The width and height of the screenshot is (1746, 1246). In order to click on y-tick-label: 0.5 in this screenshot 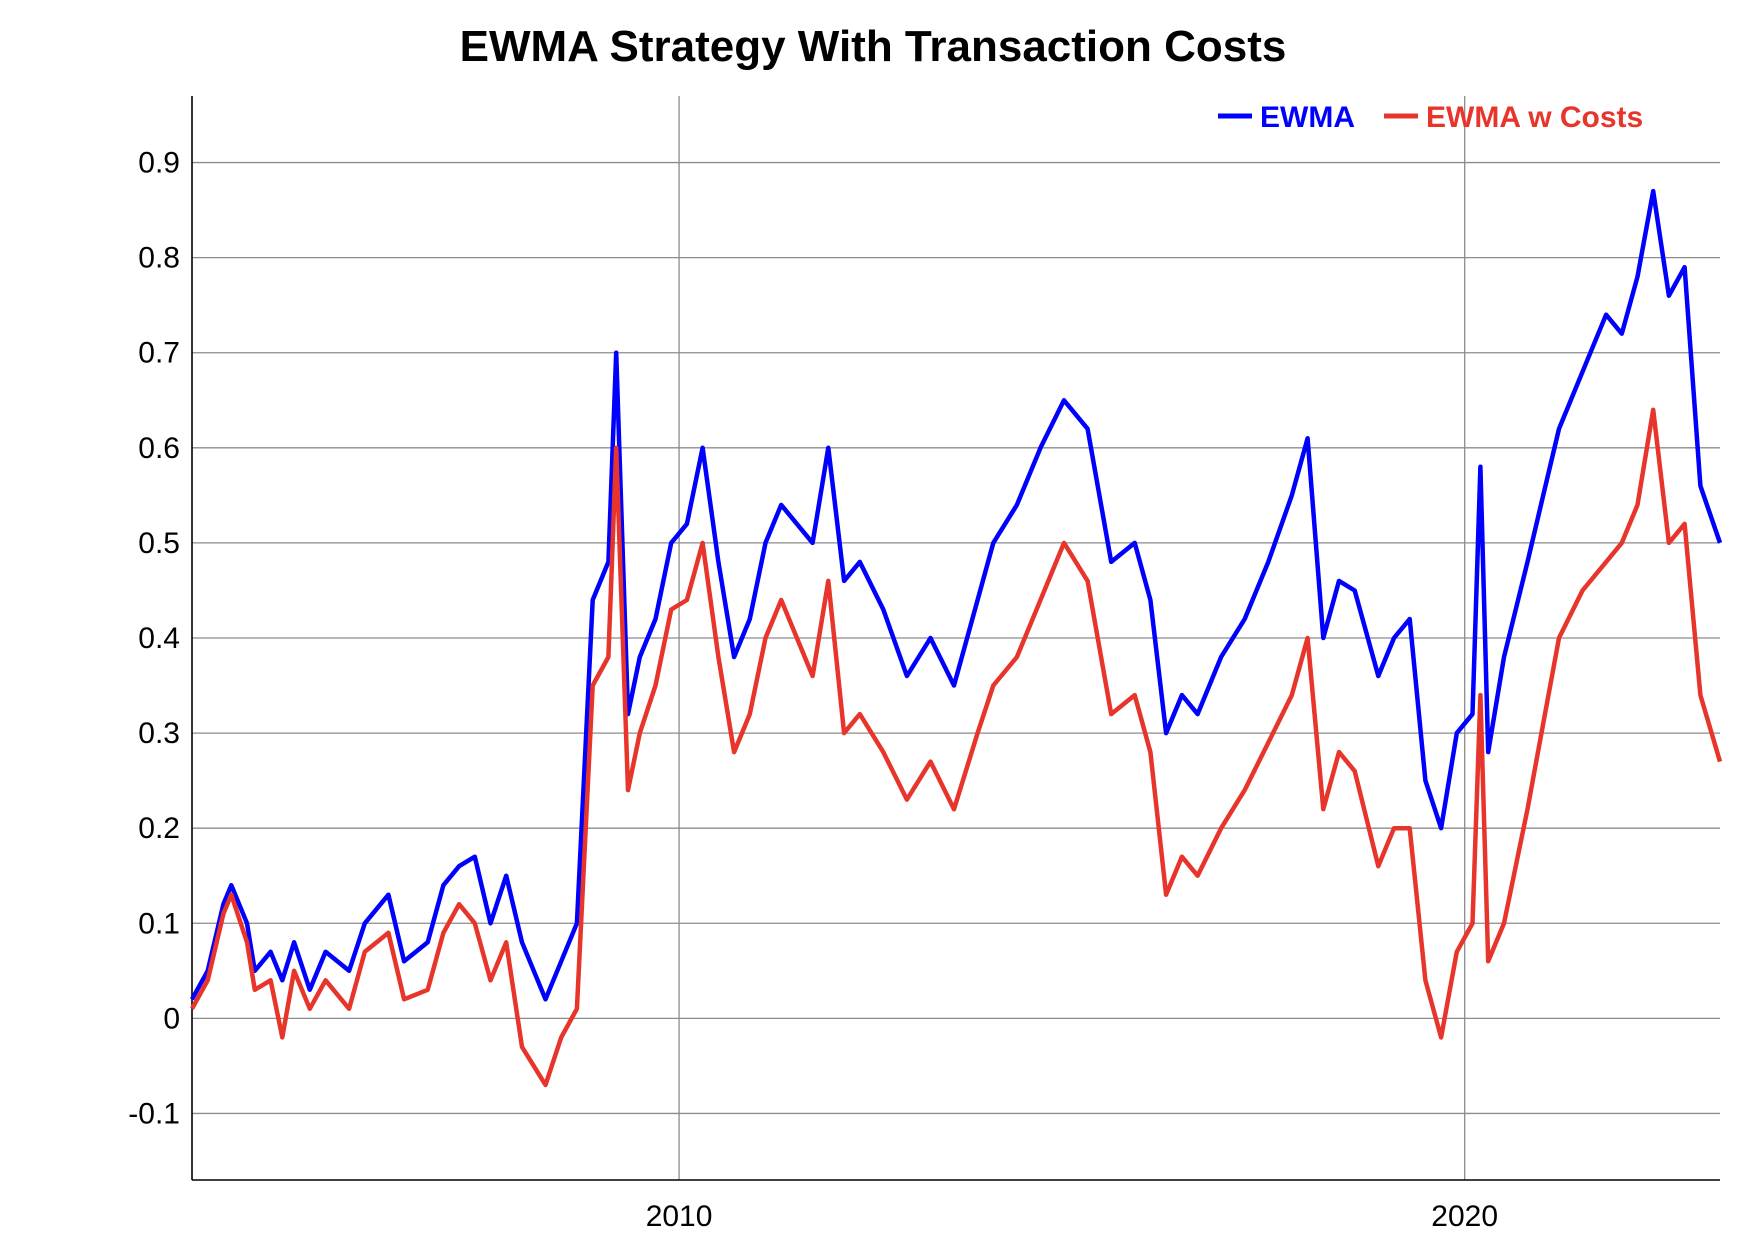, I will do `click(159, 543)`.